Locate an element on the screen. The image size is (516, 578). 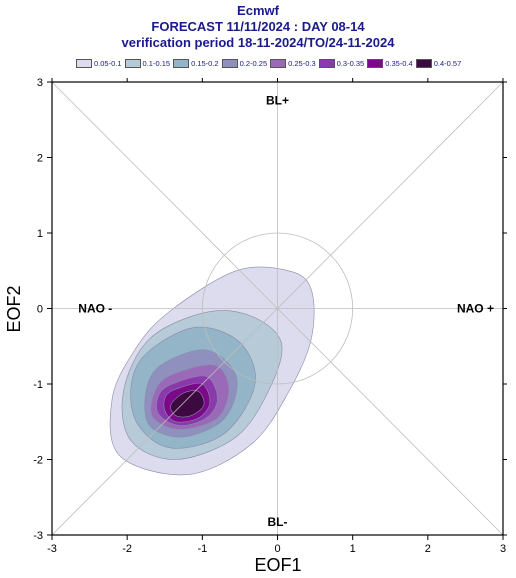
x-tick-label: -3 is located at coordinates (52, 549).